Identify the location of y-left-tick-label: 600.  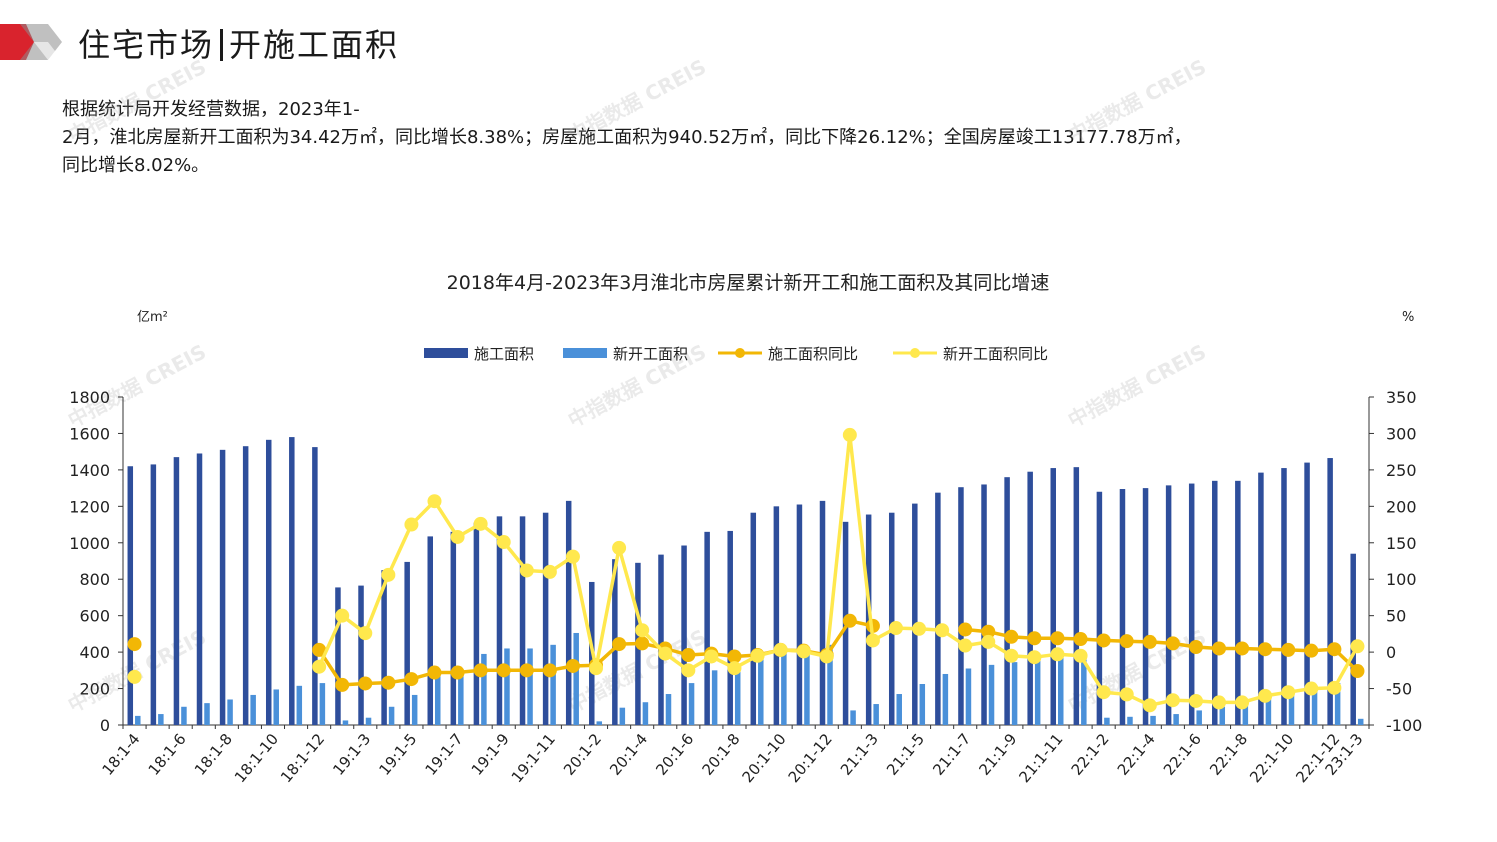
(94, 616).